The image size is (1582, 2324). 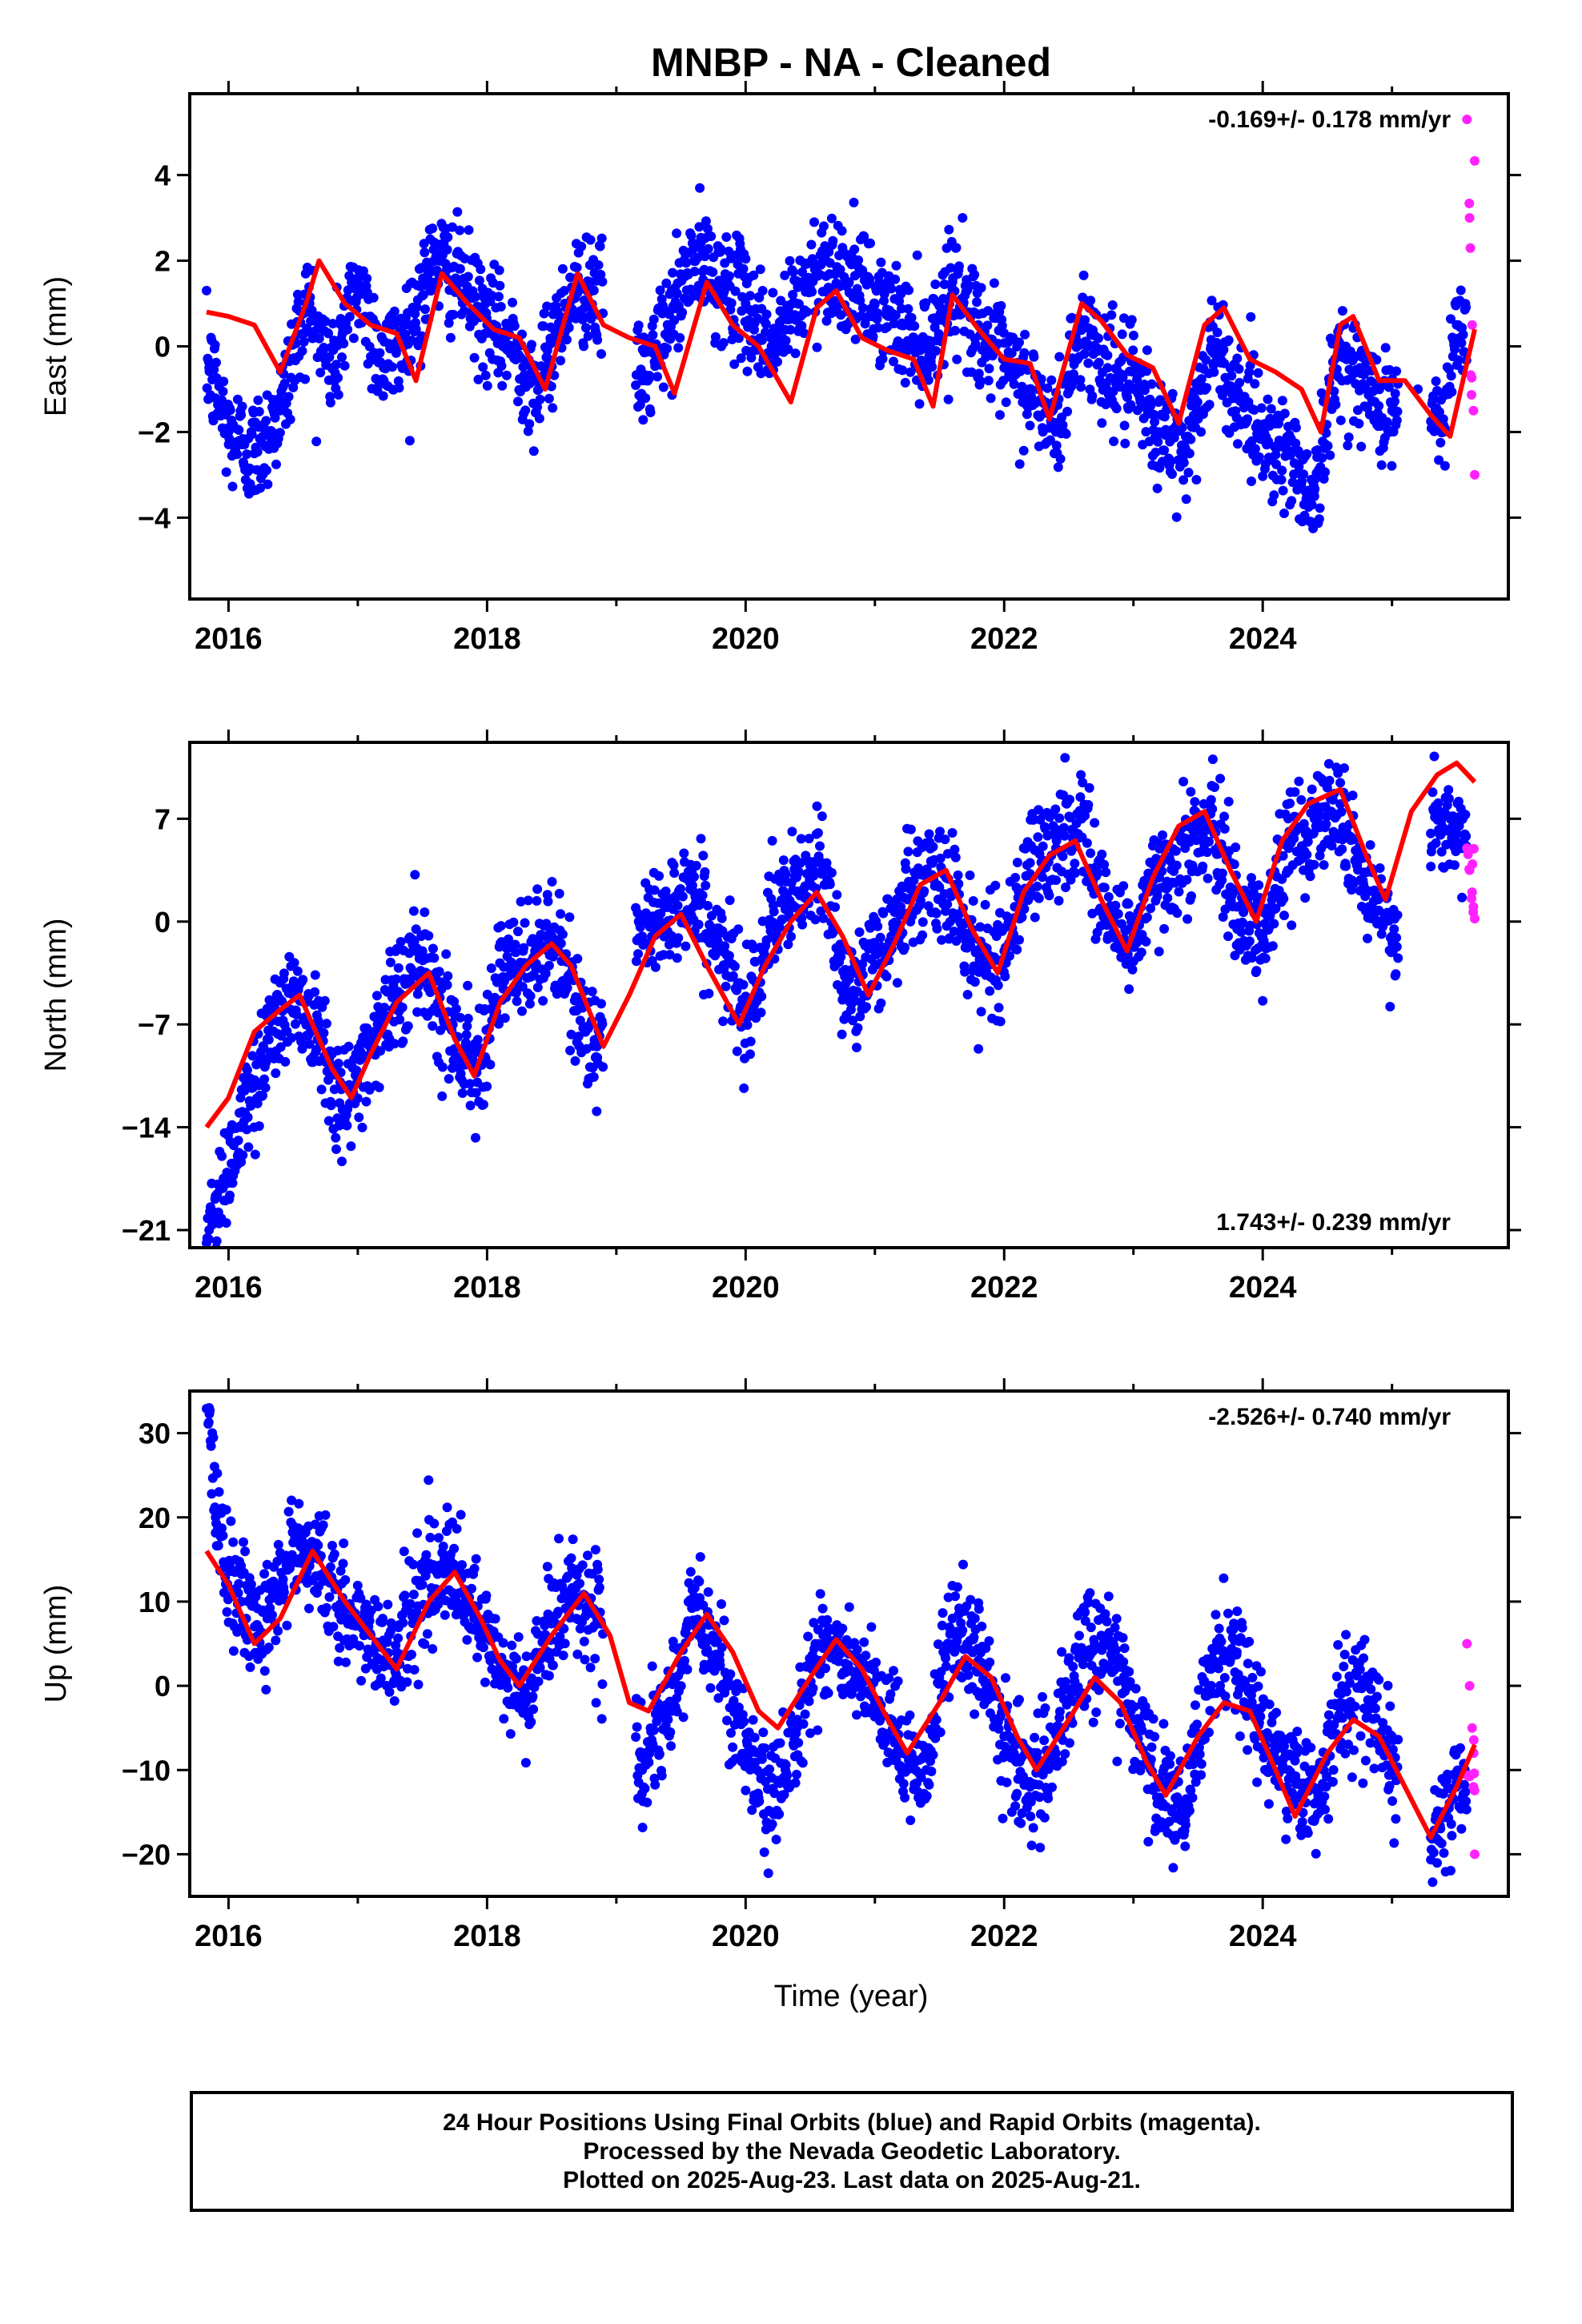 What do you see at coordinates (163, 175) in the screenshot?
I see `y-tick-label: 4` at bounding box center [163, 175].